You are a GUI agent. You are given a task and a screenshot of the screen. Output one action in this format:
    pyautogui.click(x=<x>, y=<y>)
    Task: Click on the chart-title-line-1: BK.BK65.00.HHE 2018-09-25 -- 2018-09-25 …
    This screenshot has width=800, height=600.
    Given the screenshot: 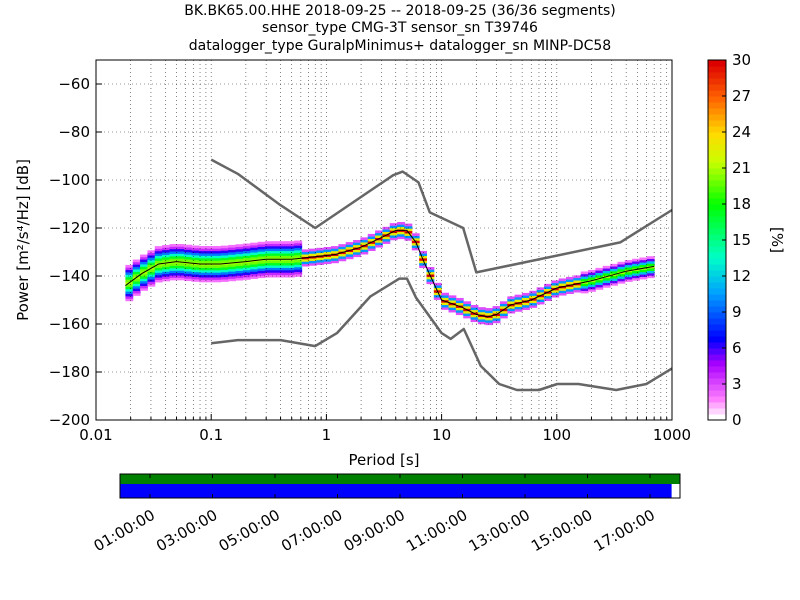 What is the action you would take?
    pyautogui.click(x=400, y=11)
    